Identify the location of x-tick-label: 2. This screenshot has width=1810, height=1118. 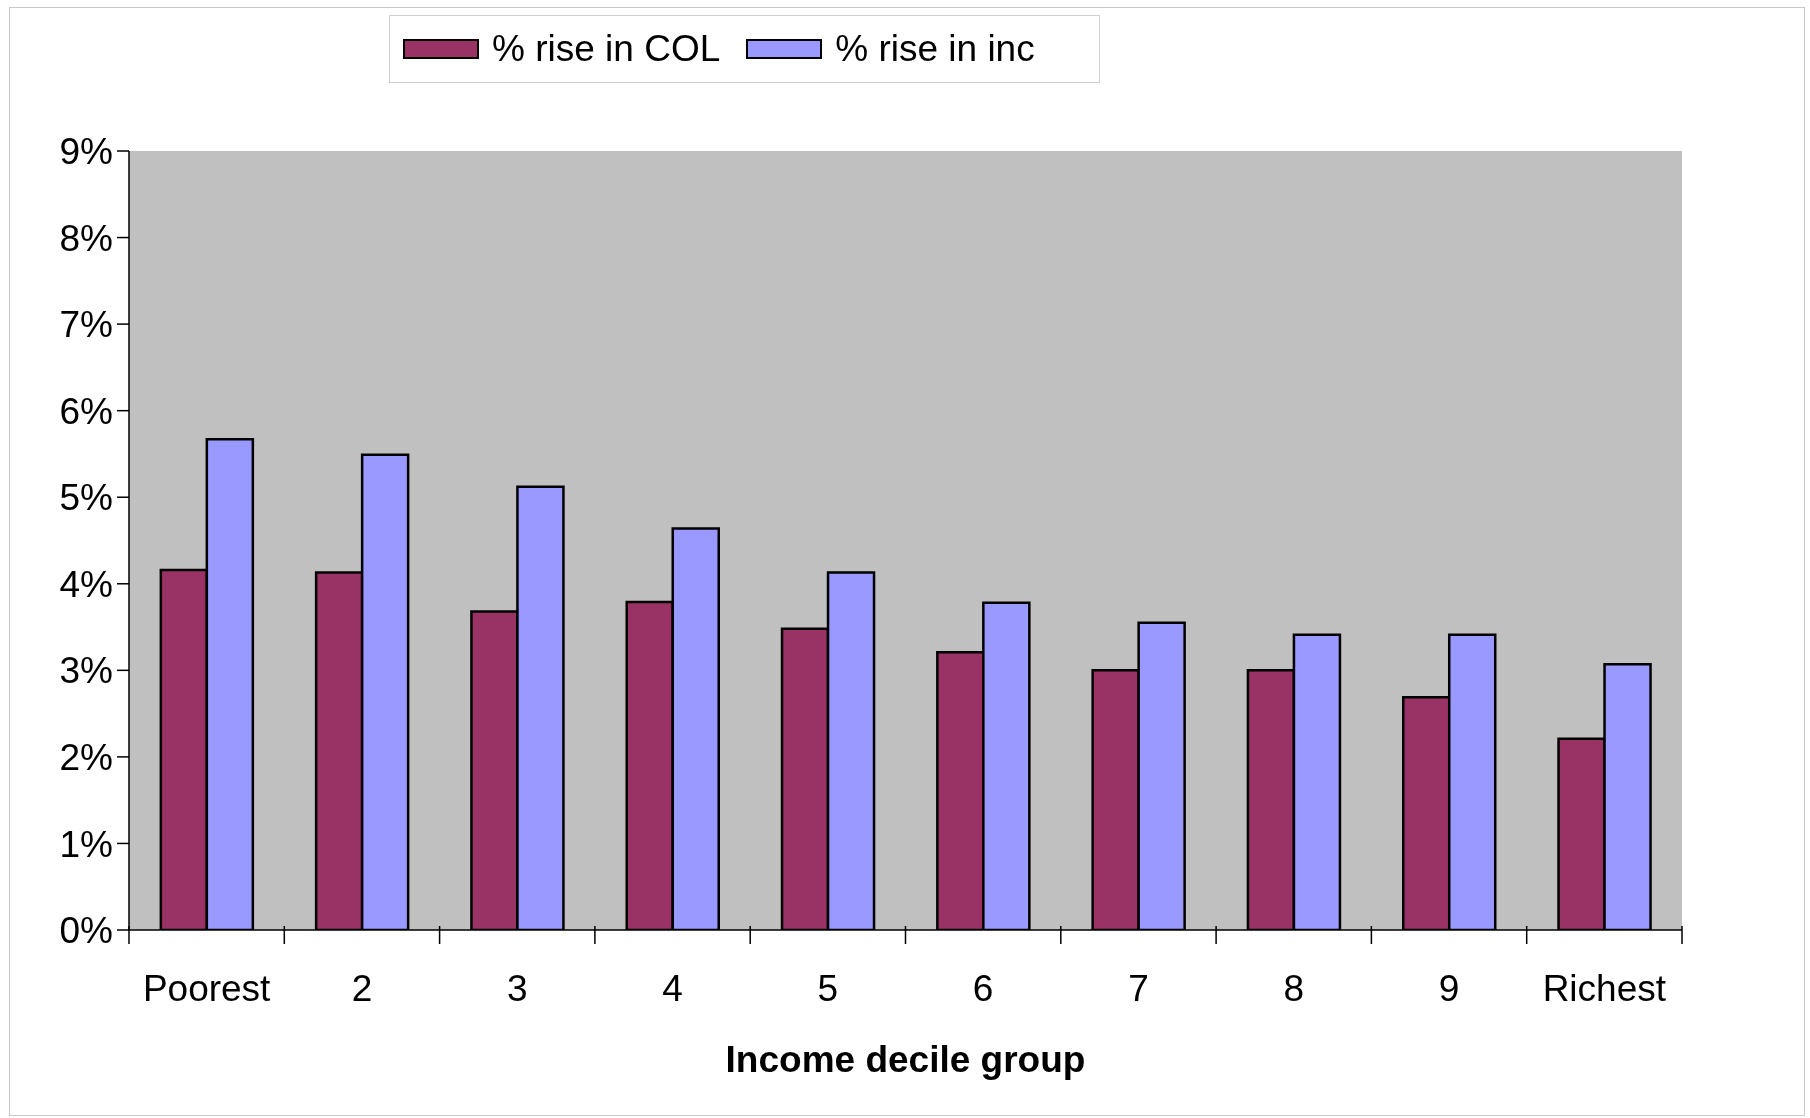
(362, 988).